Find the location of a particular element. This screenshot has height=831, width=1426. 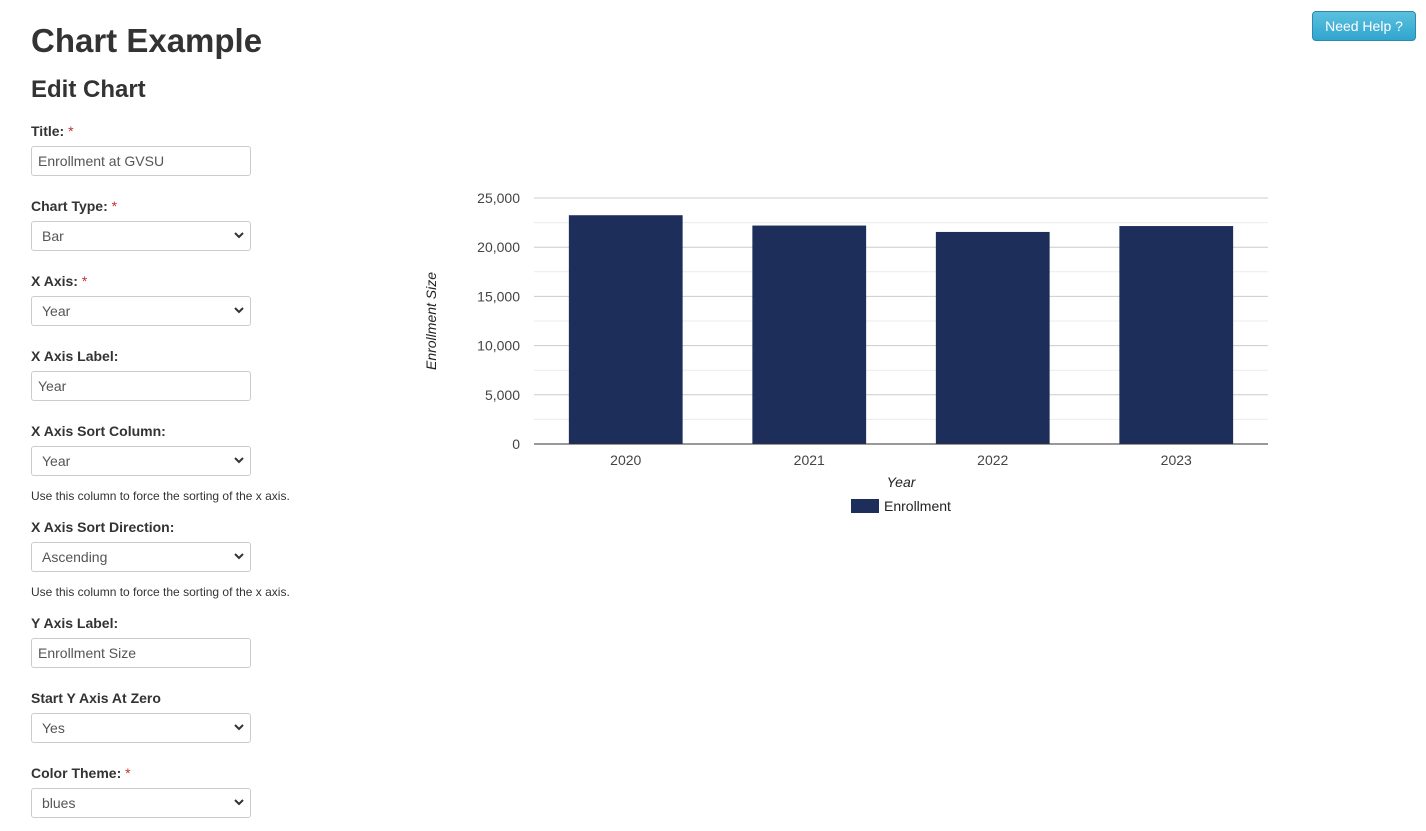

y-axis-label-input is located at coordinates (141, 653).